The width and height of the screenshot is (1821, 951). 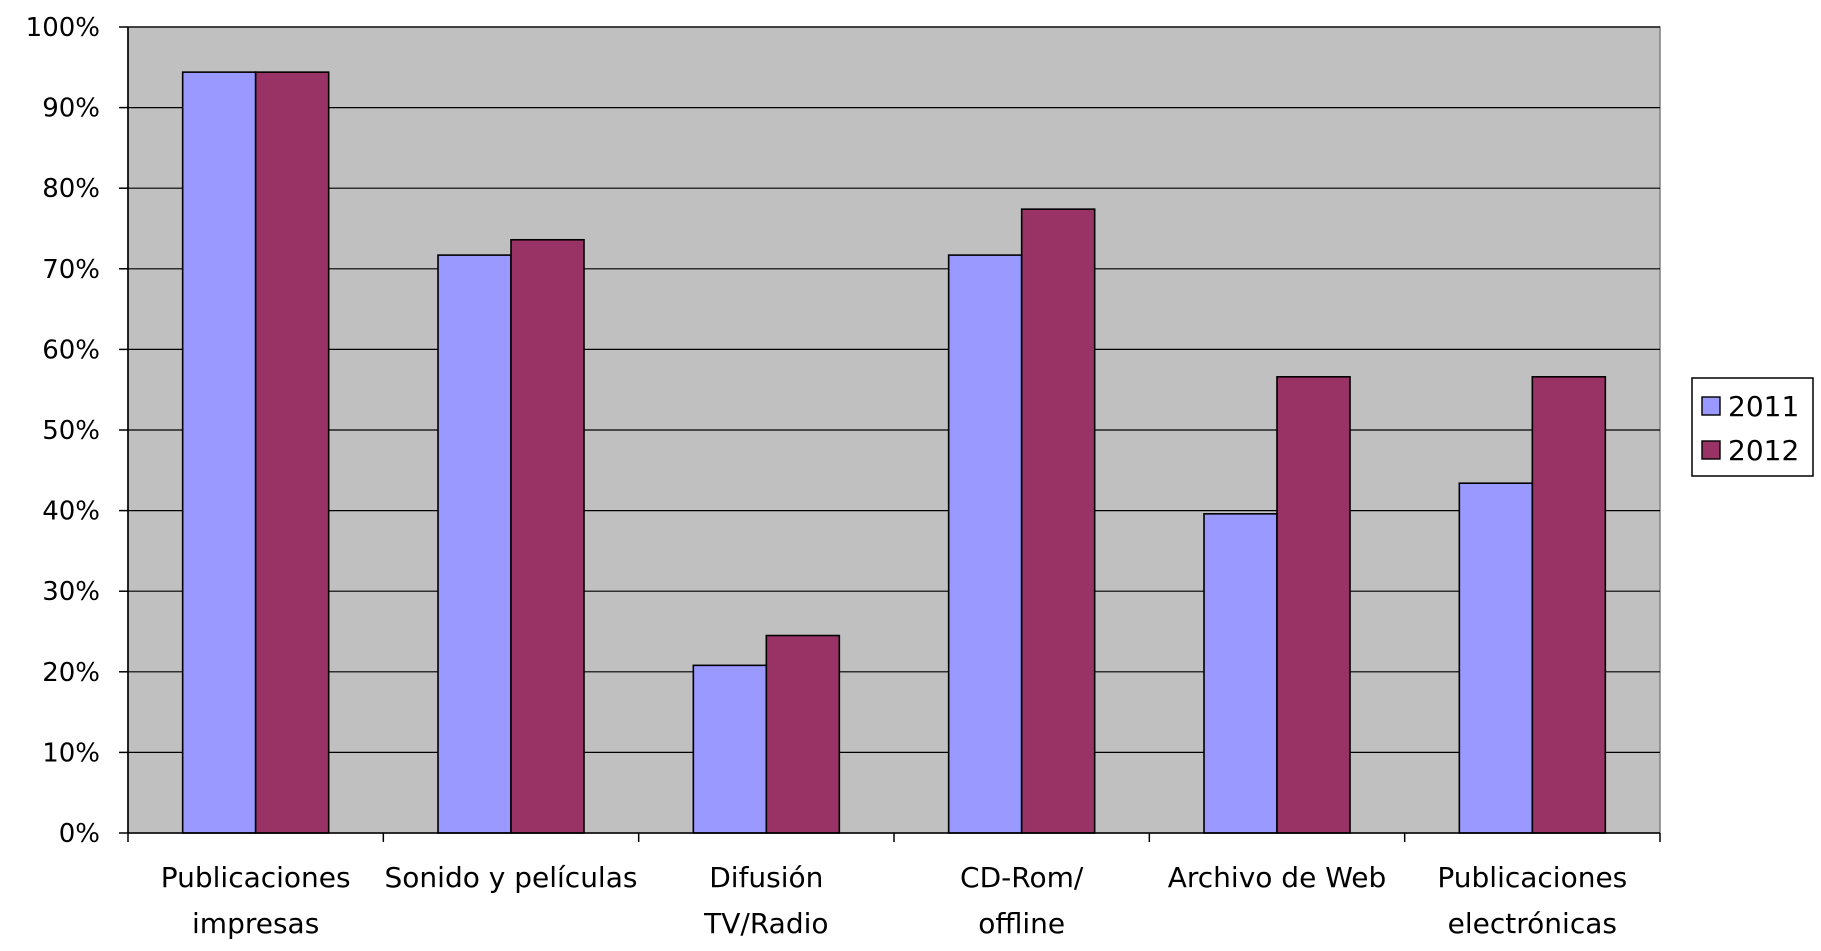 What do you see at coordinates (1711, 450) in the screenshot?
I see `legend-swatch-2012` at bounding box center [1711, 450].